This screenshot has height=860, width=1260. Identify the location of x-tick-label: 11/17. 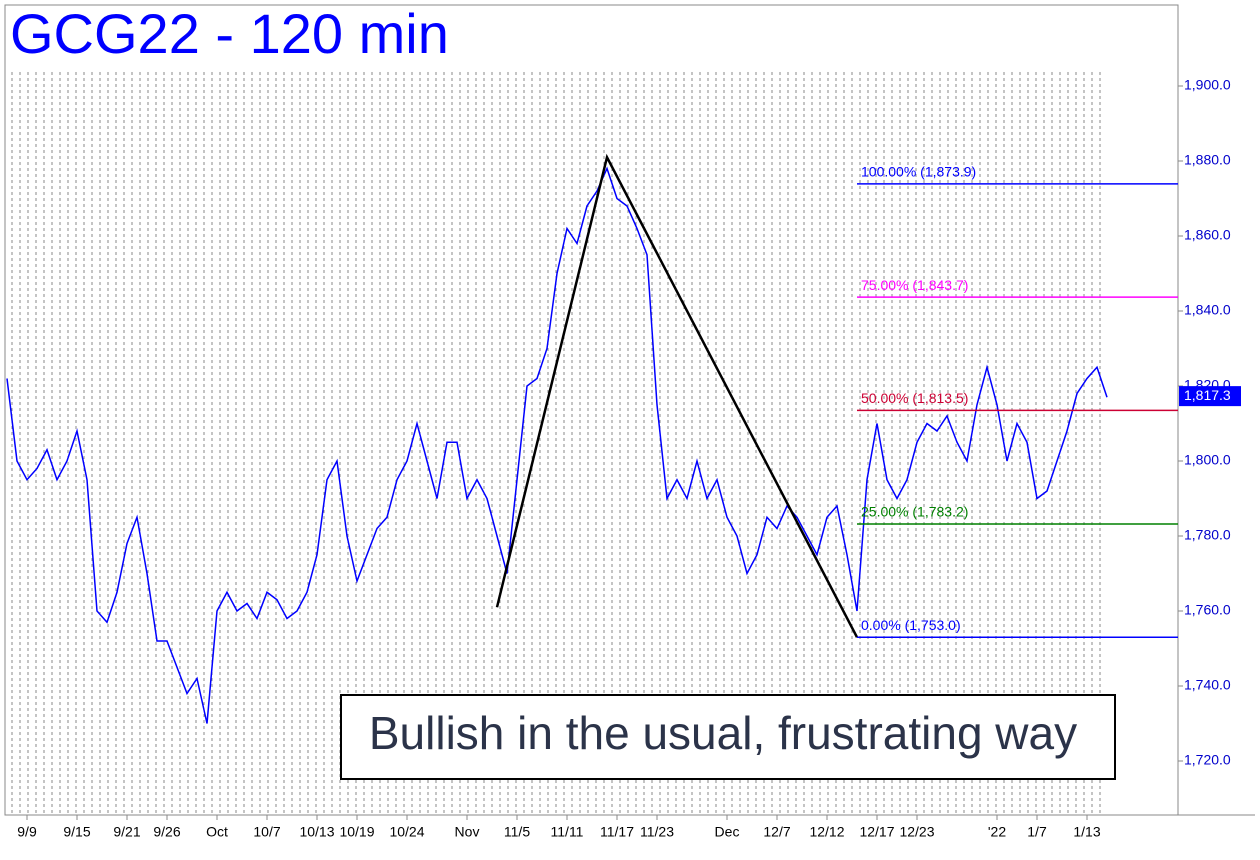
(617, 832).